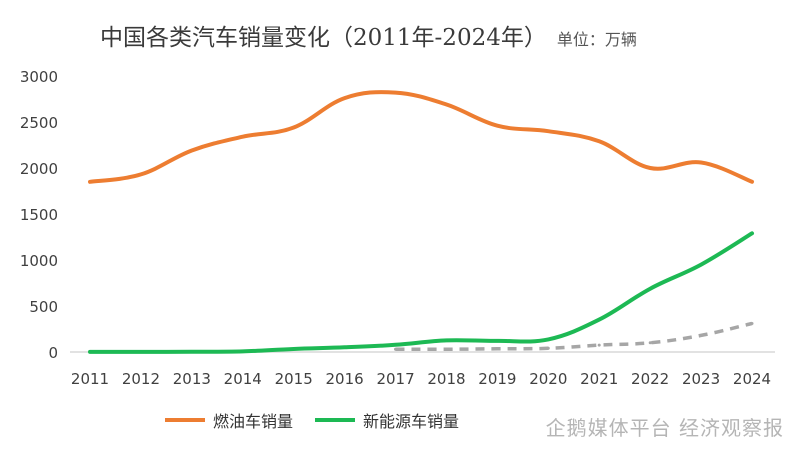 Image resolution: width=800 pixels, height=453 pixels. I want to click on chart-title: 中国各类汽车销量变化（2011年-2024年） 单位：万辆, so click(368, 35).